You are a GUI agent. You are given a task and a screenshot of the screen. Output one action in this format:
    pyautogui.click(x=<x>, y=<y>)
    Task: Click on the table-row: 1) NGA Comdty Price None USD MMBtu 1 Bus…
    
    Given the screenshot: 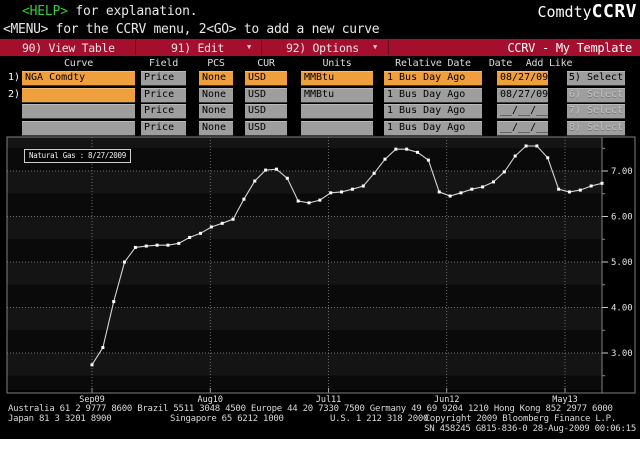 What is the action you would take?
    pyautogui.click(x=320, y=79)
    